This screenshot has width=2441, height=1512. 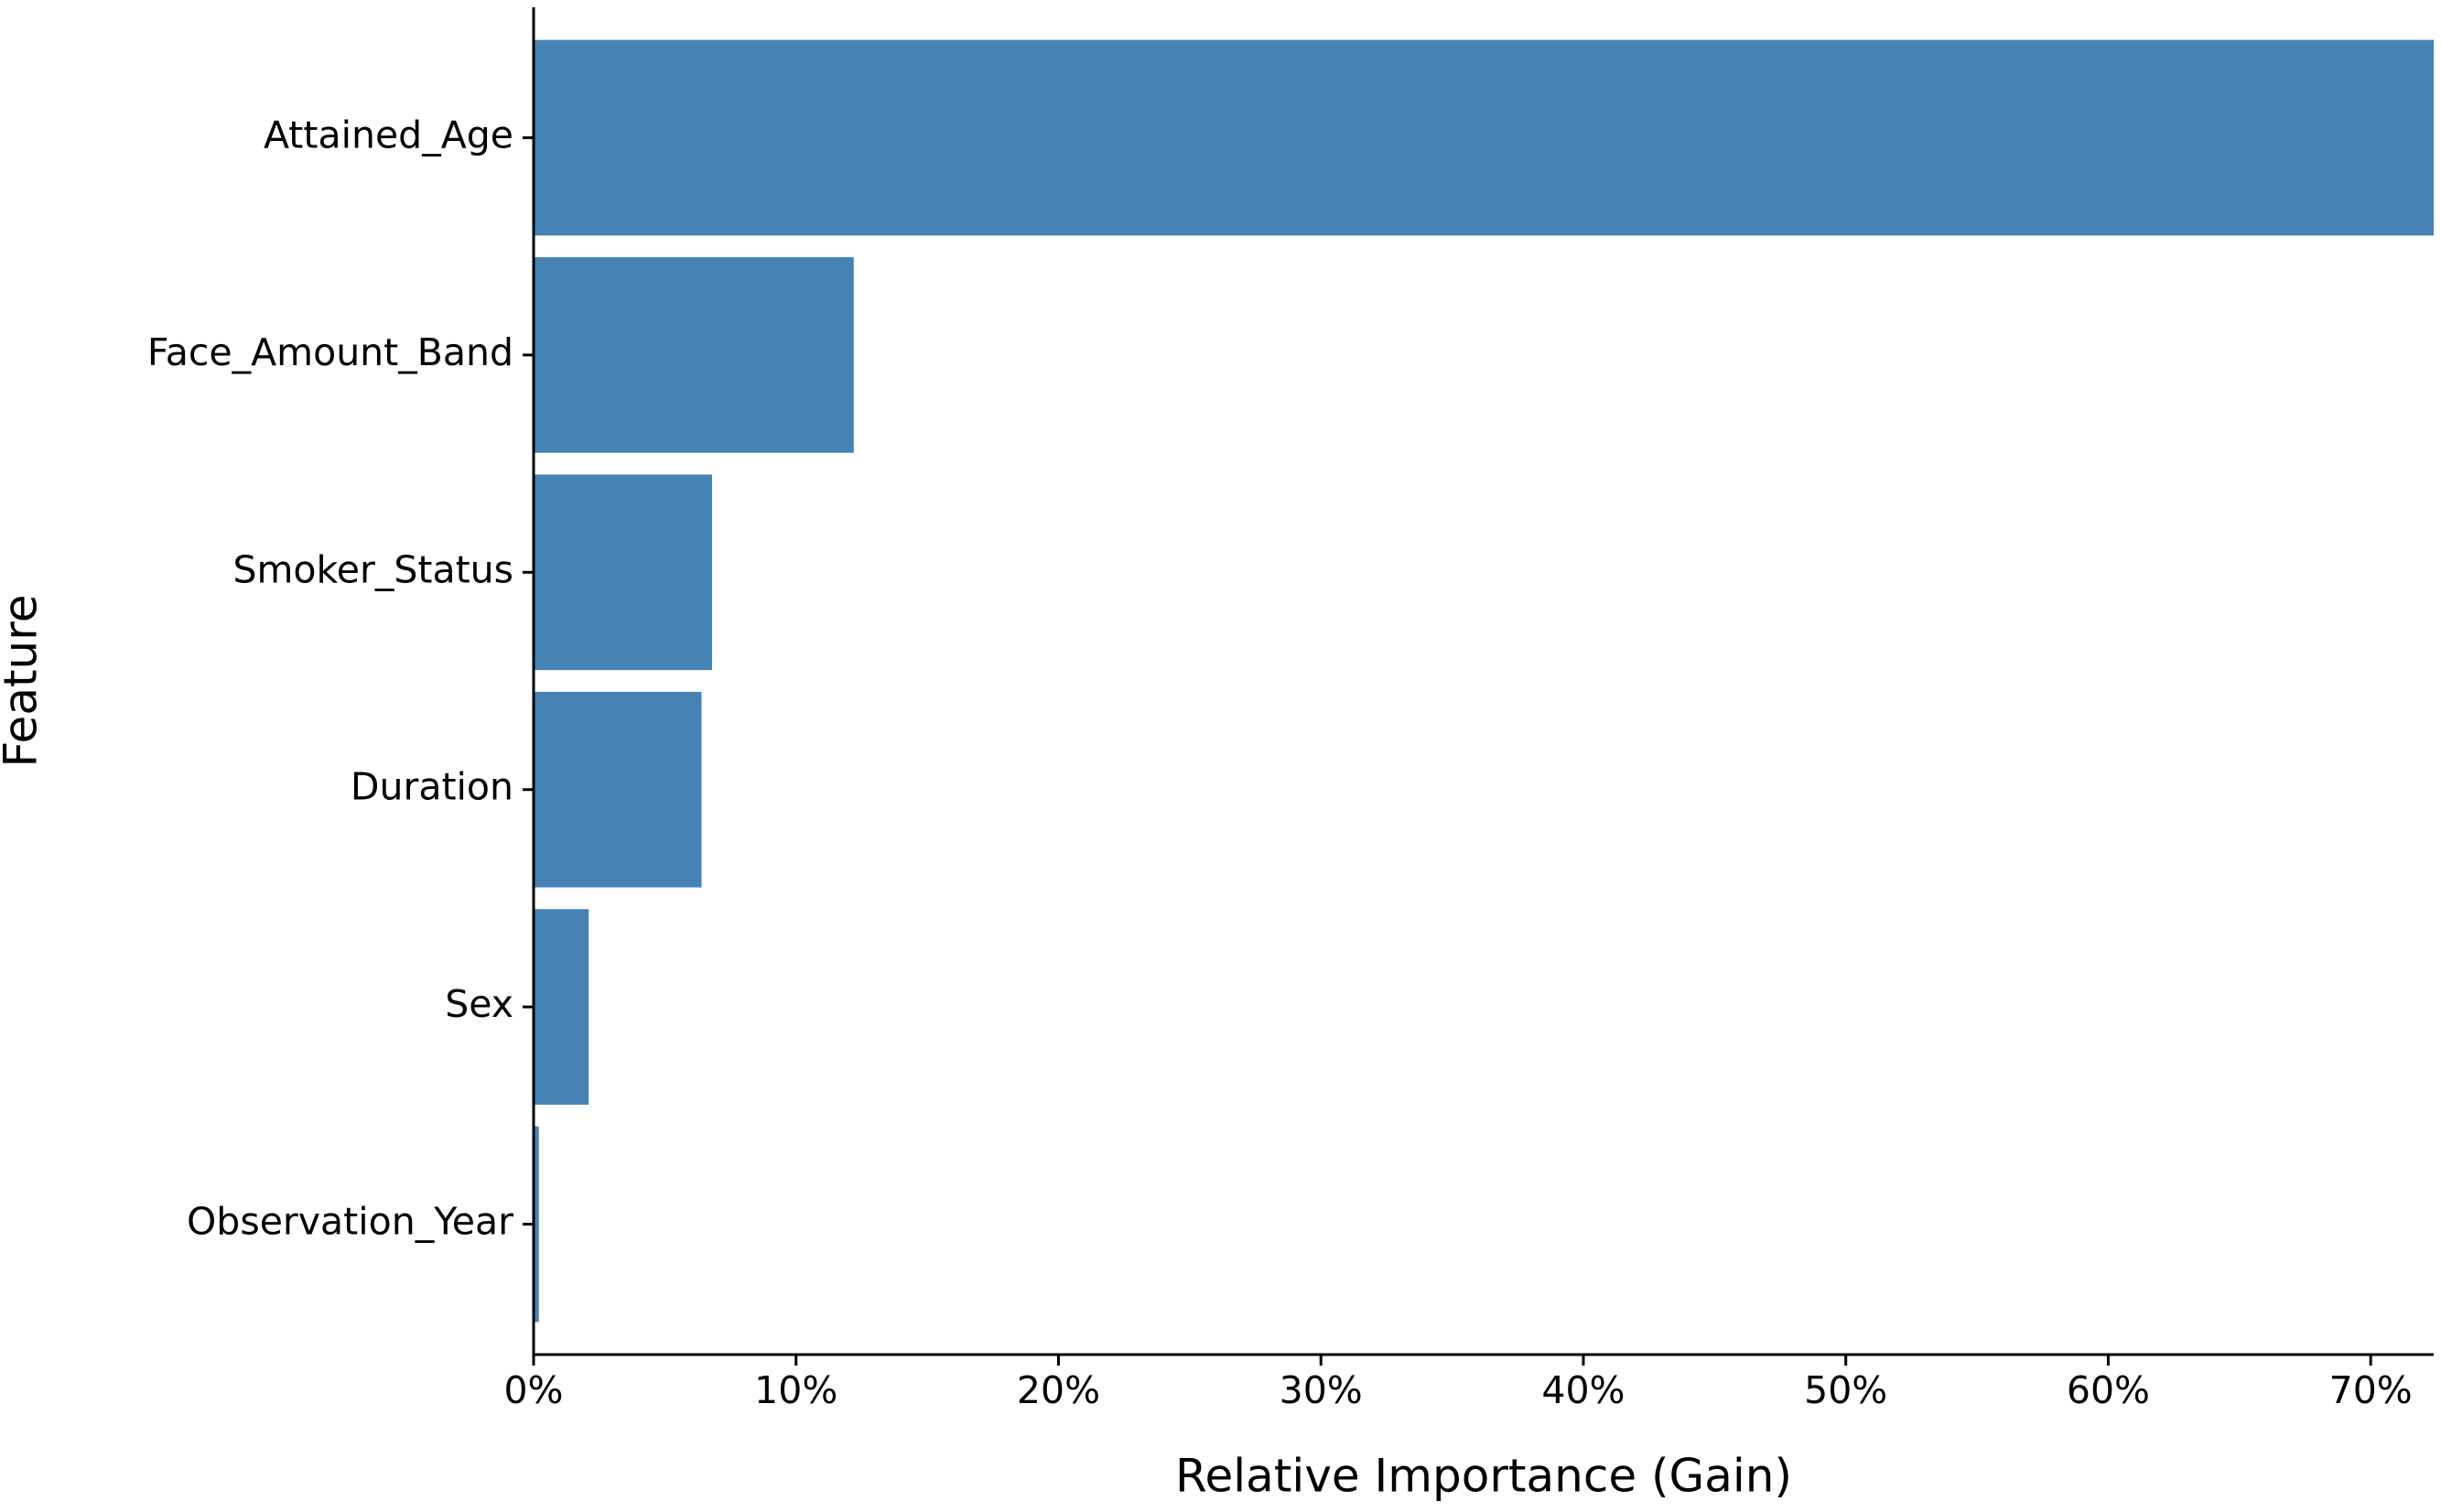 I want to click on y-tick-label: Sex, so click(x=479, y=1004).